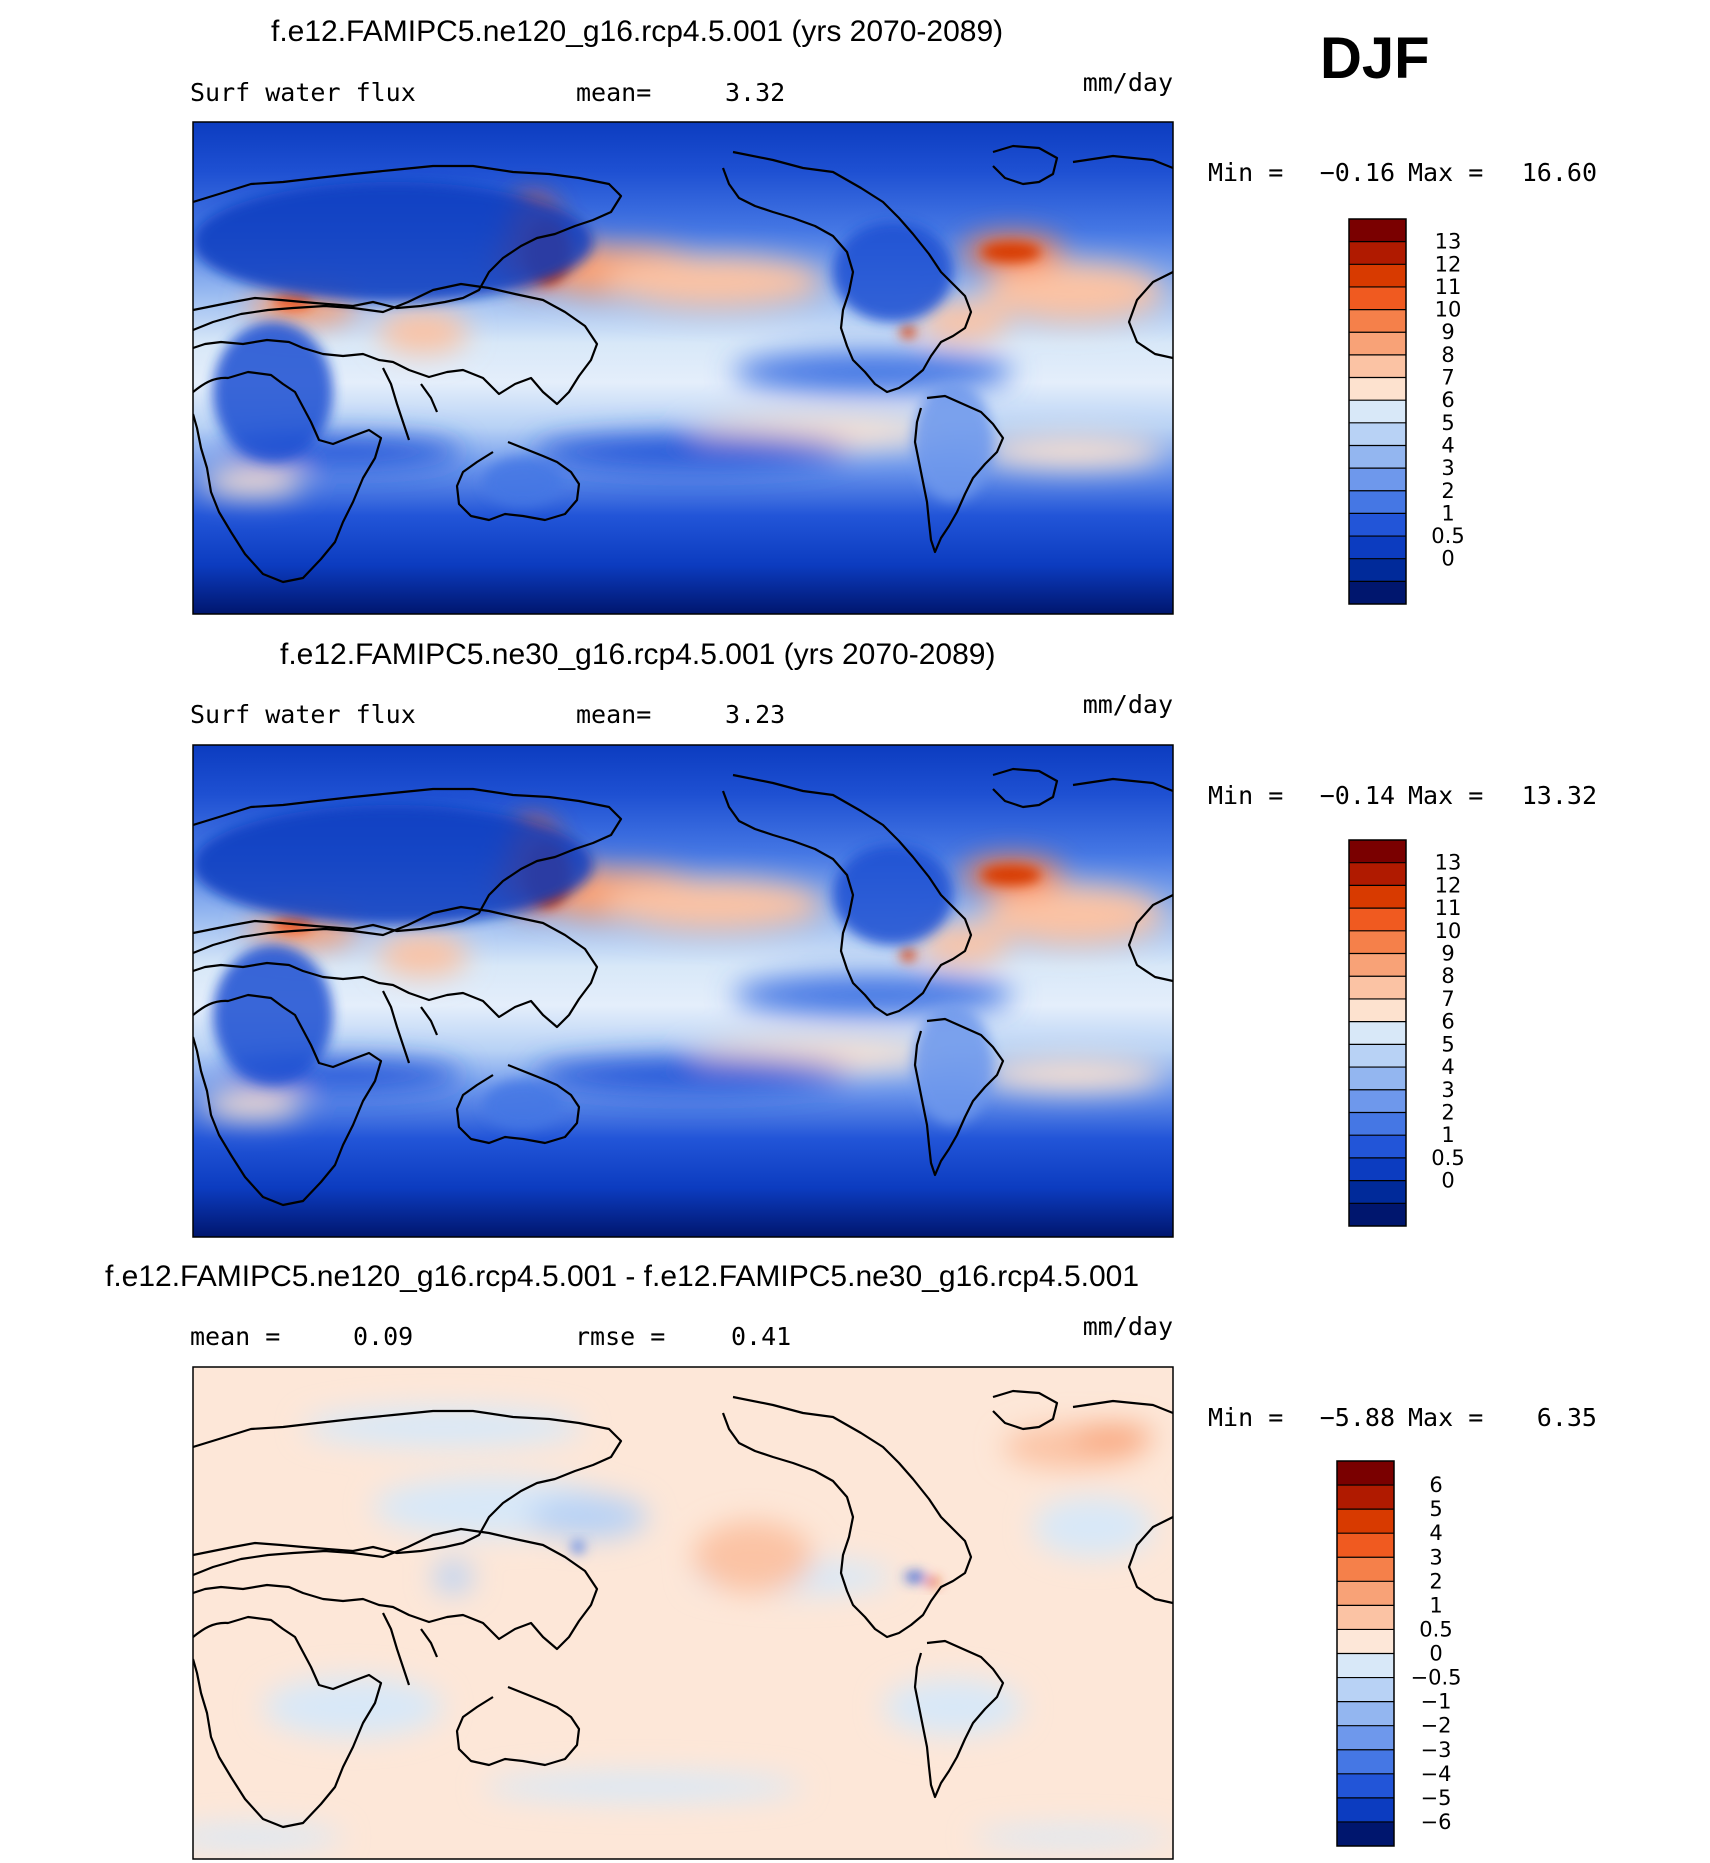 The height and width of the screenshot is (1863, 1710). I want to click on colorbar-tick-label: −2, so click(1436, 1726).